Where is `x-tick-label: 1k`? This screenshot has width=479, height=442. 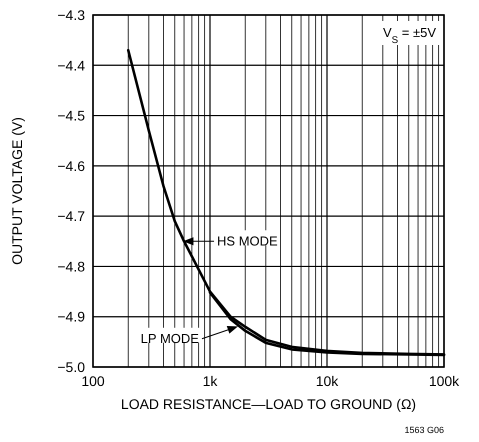
x-tick-label: 1k is located at coordinates (210, 381).